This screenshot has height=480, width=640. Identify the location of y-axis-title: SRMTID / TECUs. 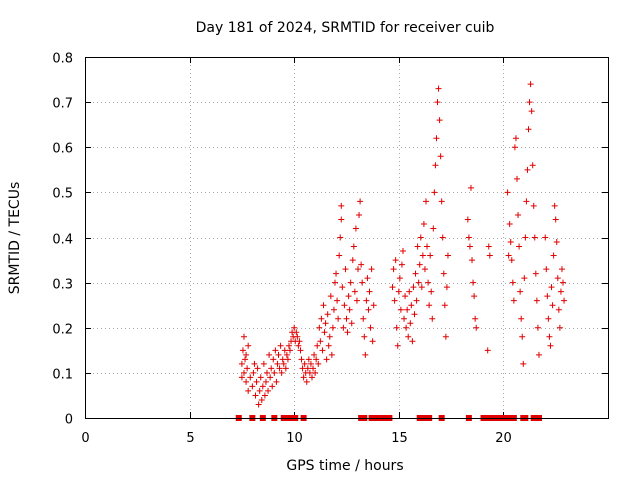
(15, 238).